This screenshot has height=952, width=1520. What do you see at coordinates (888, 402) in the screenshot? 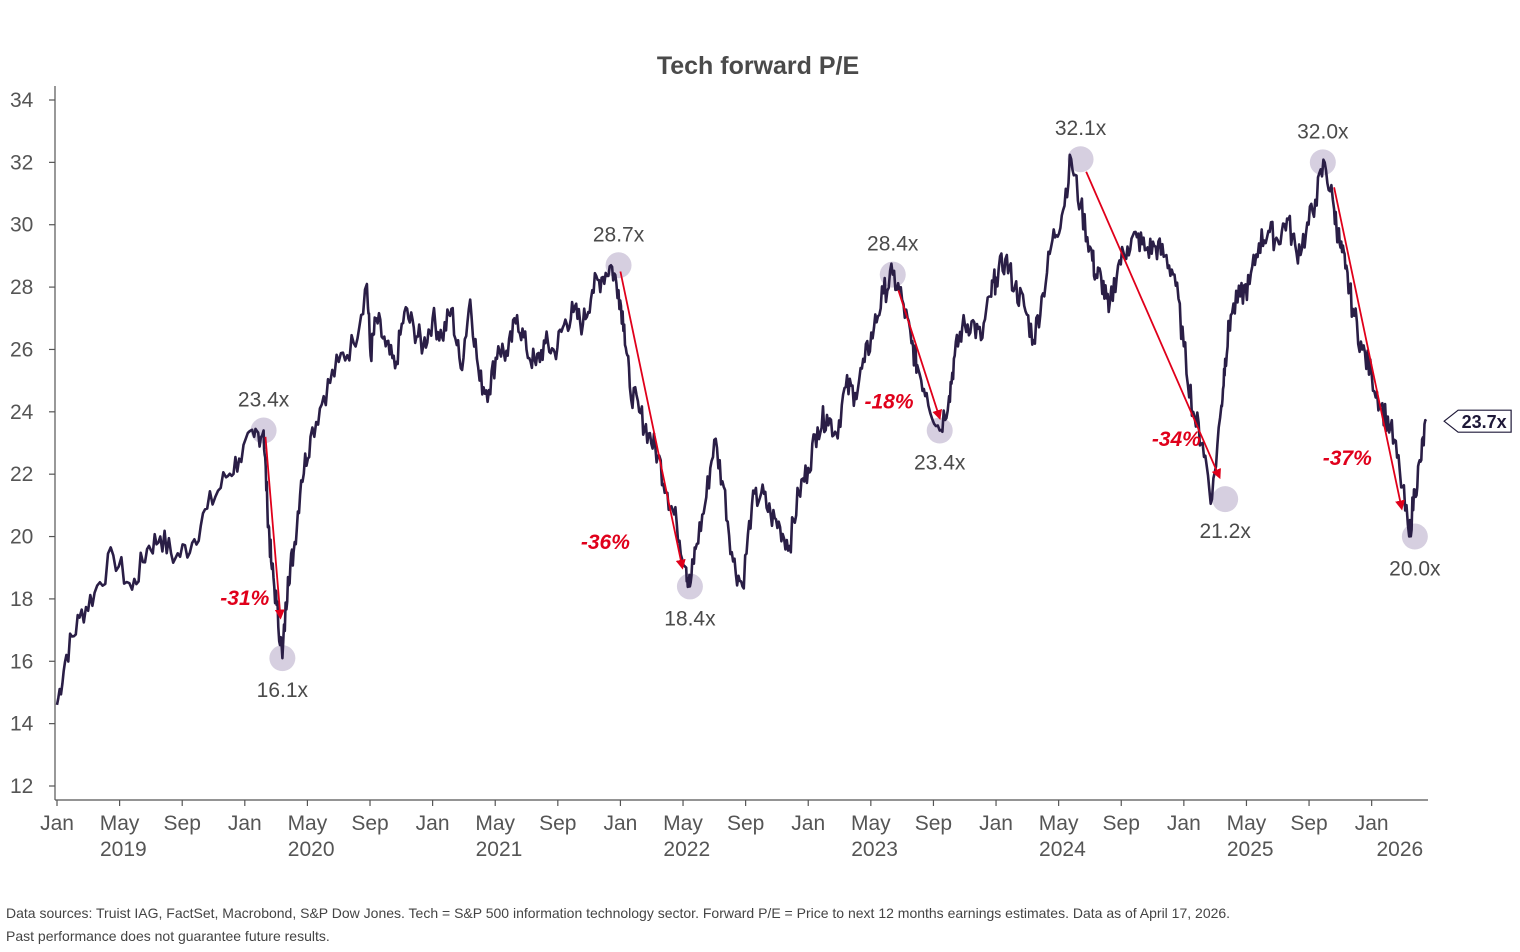
I see `drawdown-percent-label: -18%` at bounding box center [888, 402].